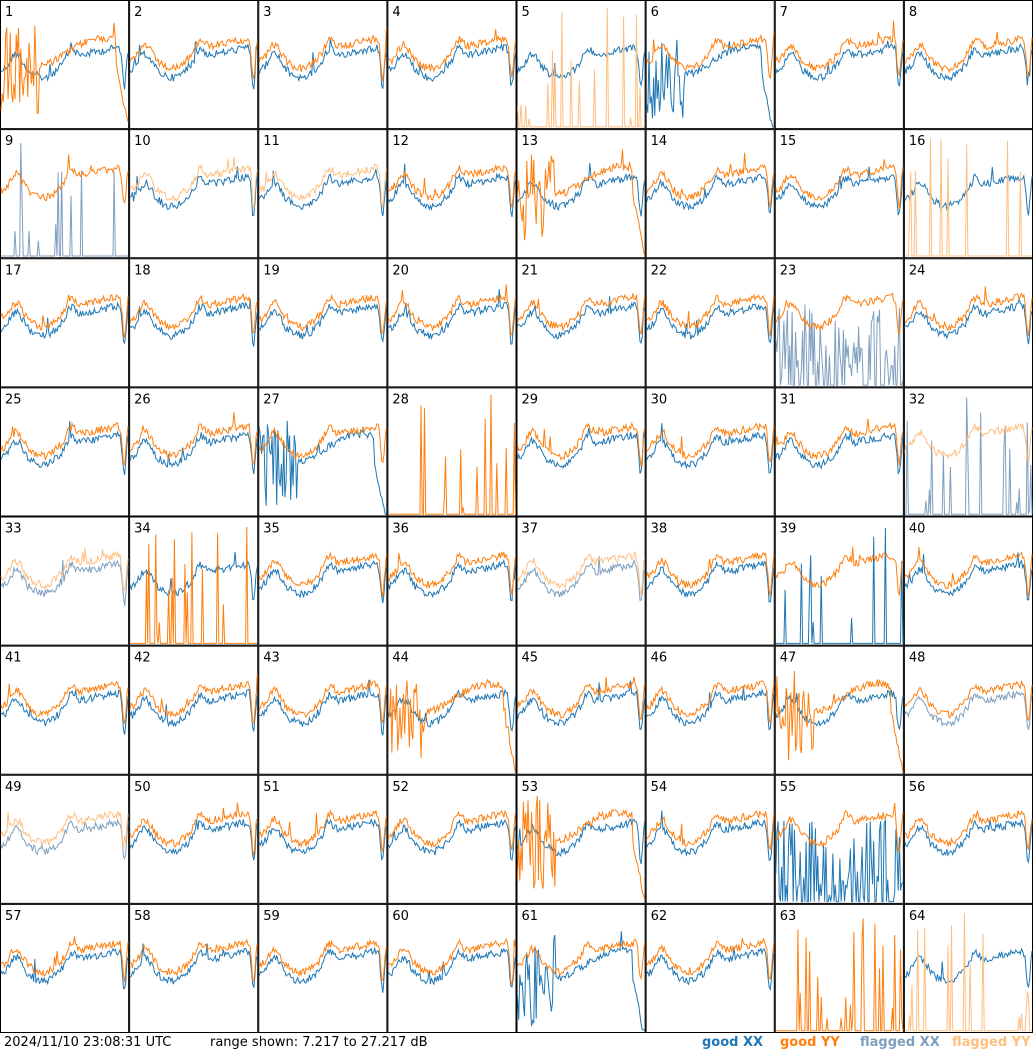  Describe the element at coordinates (917, 270) in the screenshot. I see `panel-label: 24` at that location.